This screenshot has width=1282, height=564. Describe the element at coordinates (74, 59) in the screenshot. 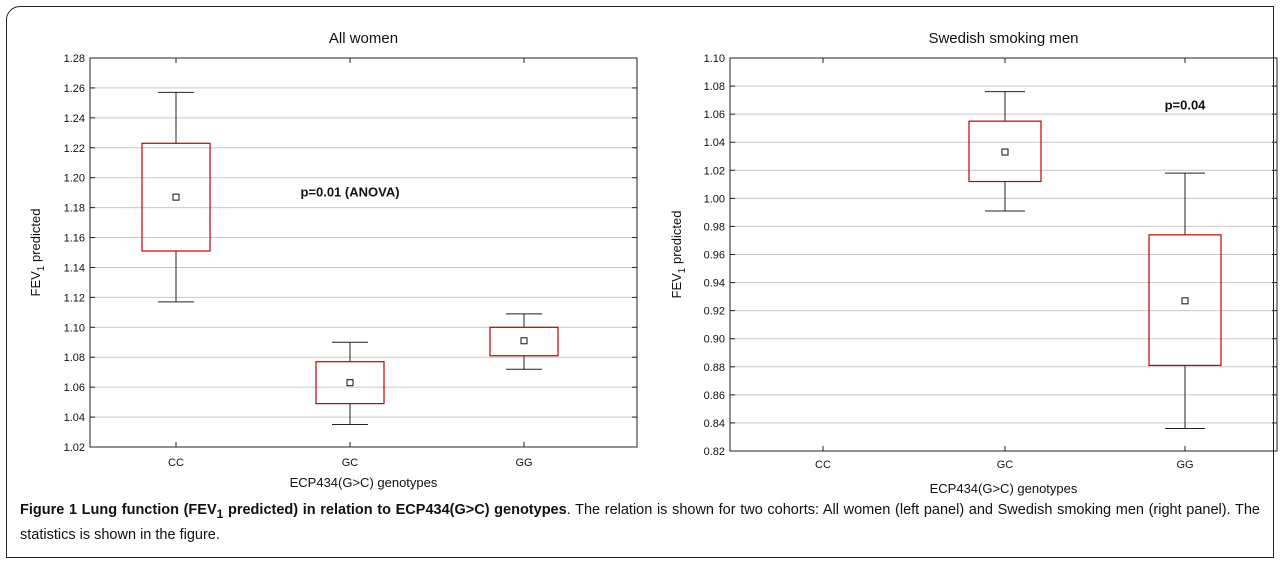

I see `y-tick-label: 1.28` at that location.